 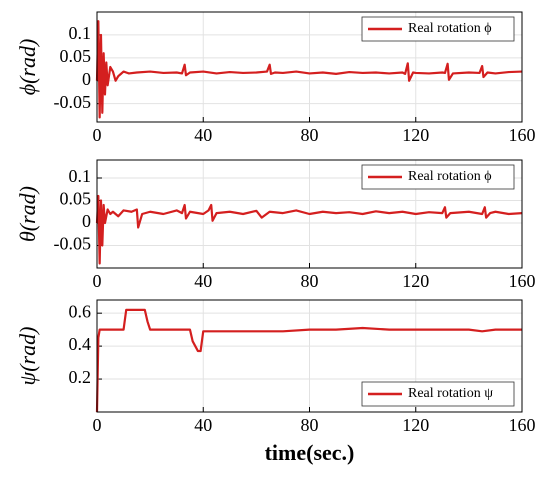 I want to click on x-axis-label: time(sec.), so click(x=310, y=452).